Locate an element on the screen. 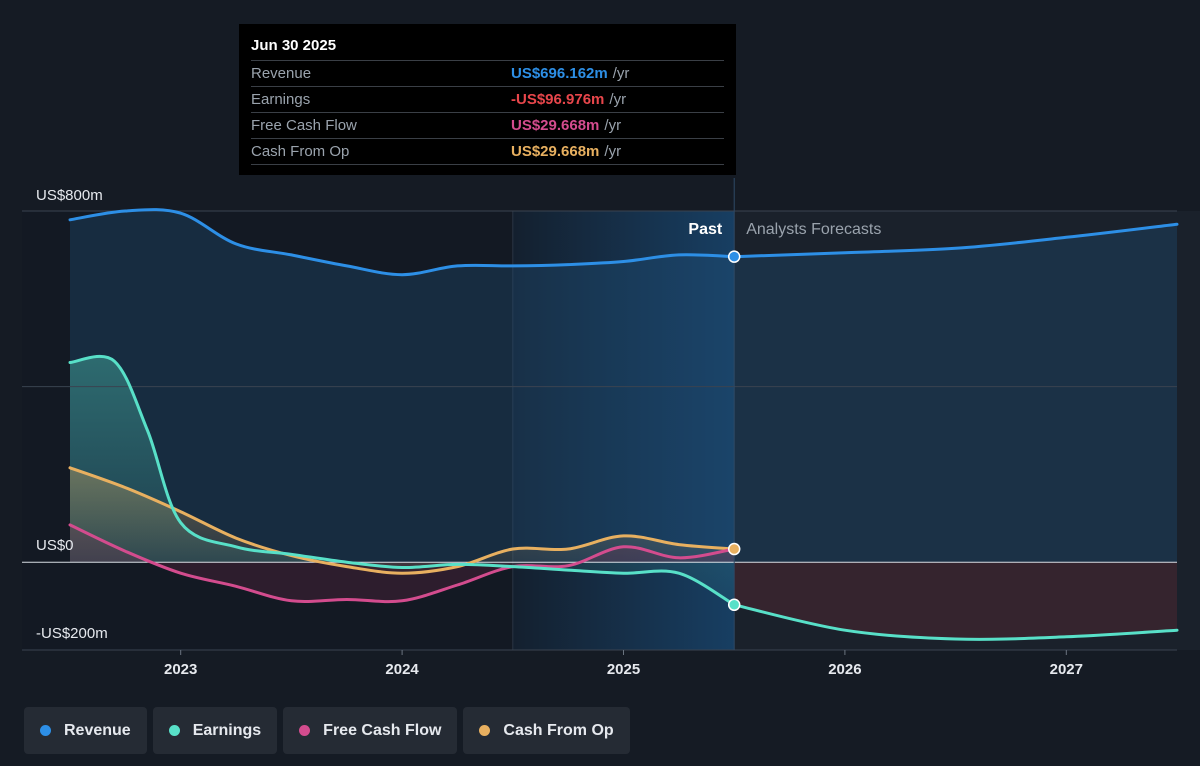  legend-label: Cash From Op is located at coordinates (558, 730).